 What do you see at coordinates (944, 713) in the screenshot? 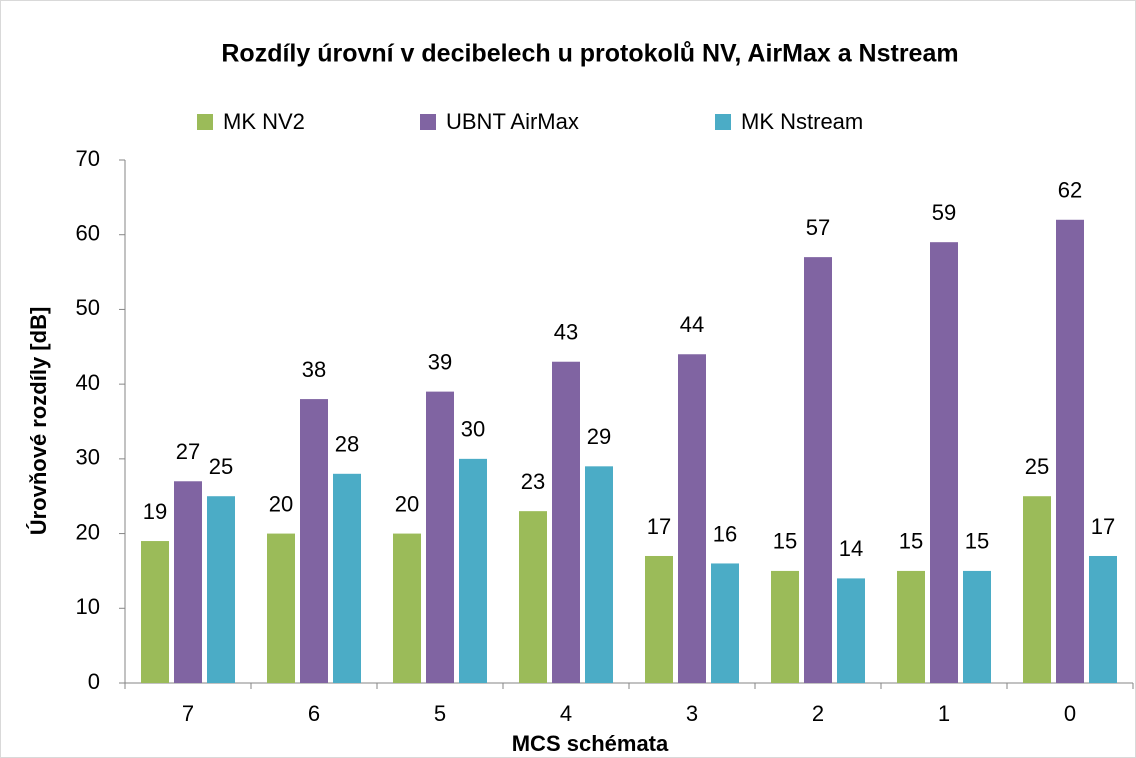
I see `x-tick-label: 1` at bounding box center [944, 713].